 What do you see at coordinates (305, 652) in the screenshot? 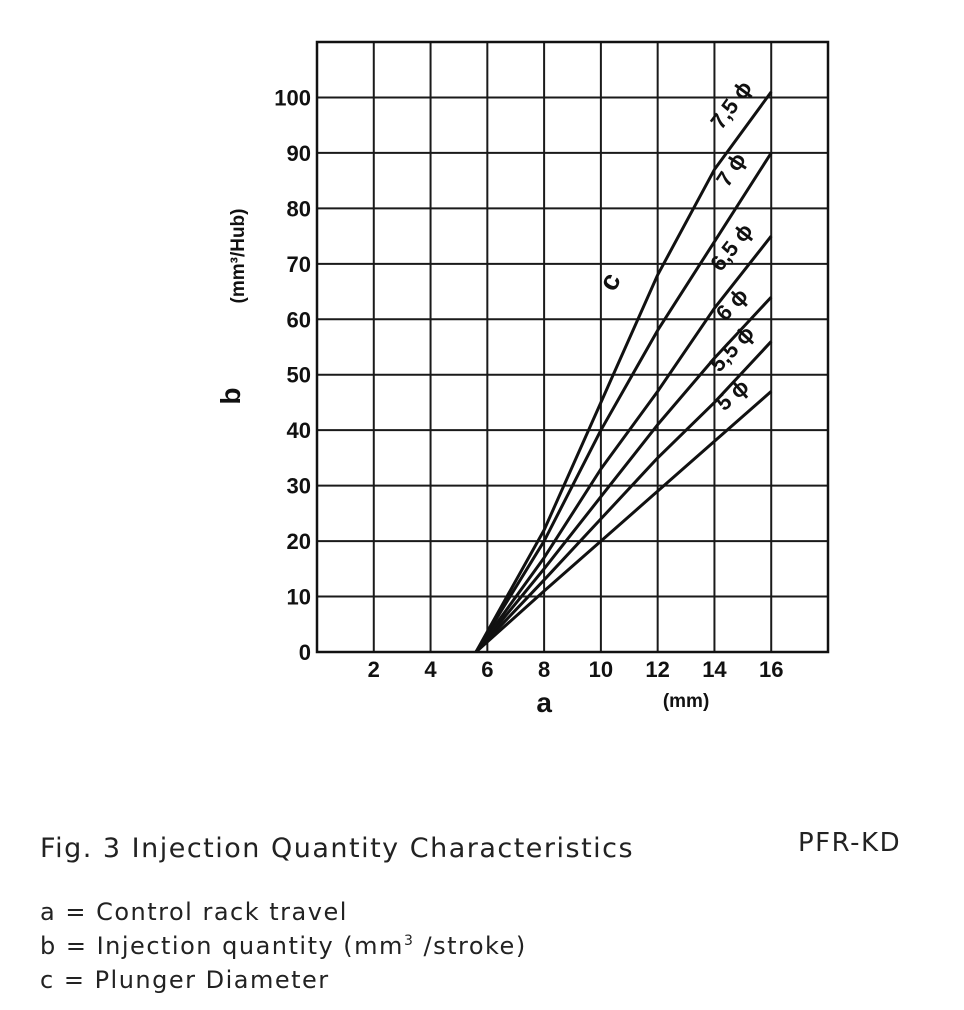
I see `y-tick-label: 0` at bounding box center [305, 652].